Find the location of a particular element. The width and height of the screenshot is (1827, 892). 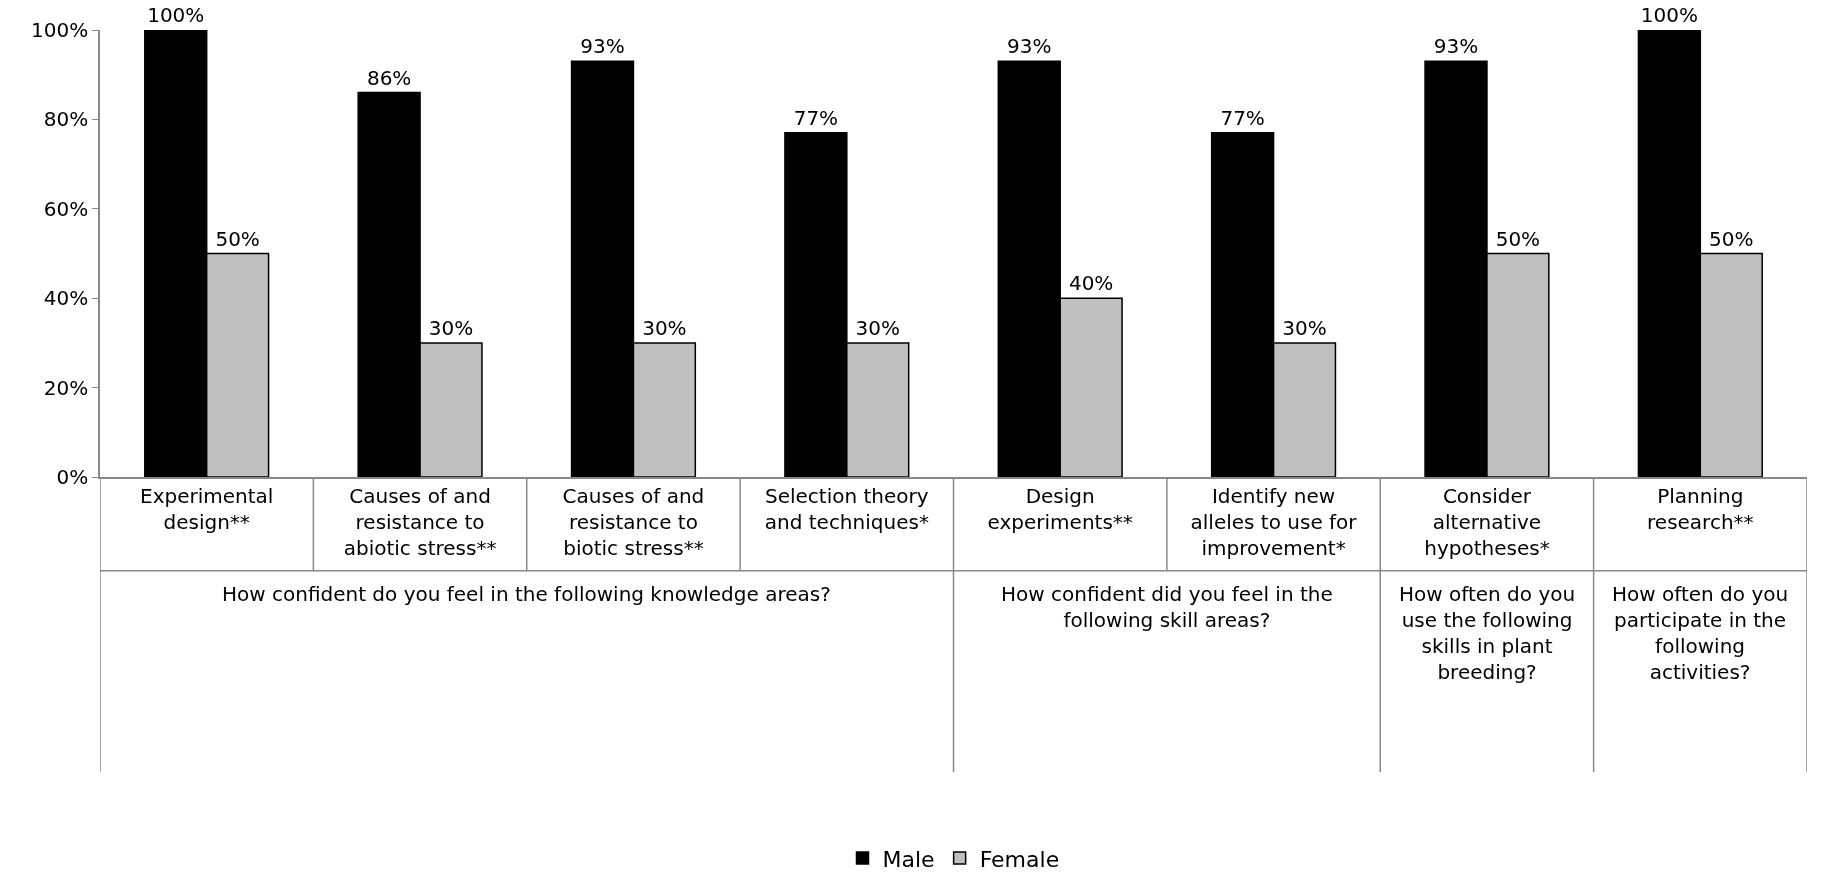

y-tick-label: 20% is located at coordinates (66, 387).